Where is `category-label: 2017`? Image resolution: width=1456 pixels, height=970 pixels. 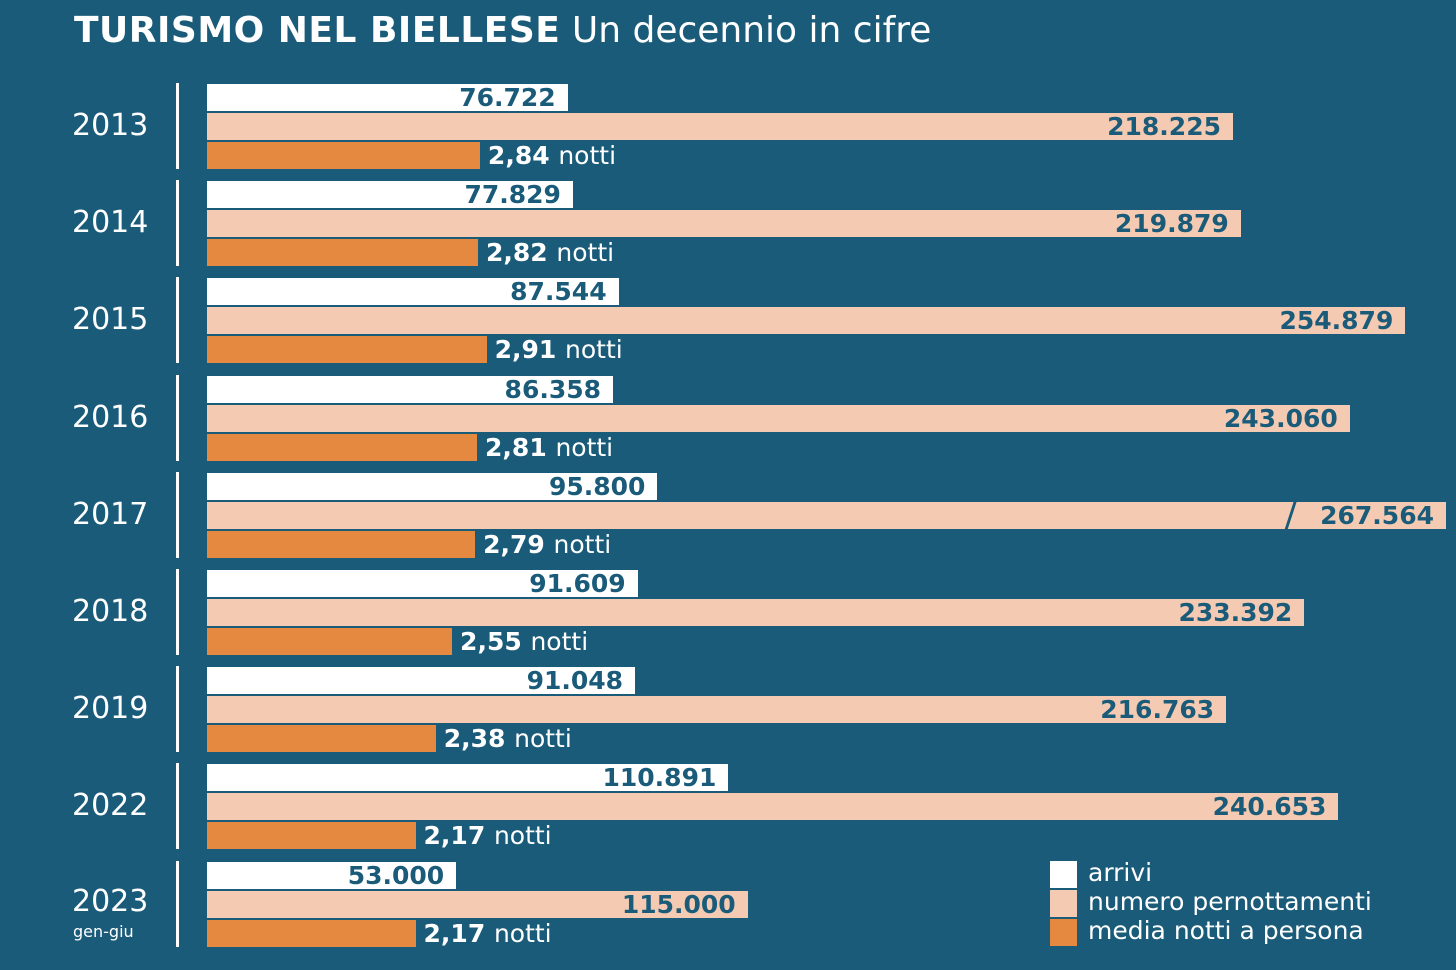 category-label: 2017 is located at coordinates (110, 514).